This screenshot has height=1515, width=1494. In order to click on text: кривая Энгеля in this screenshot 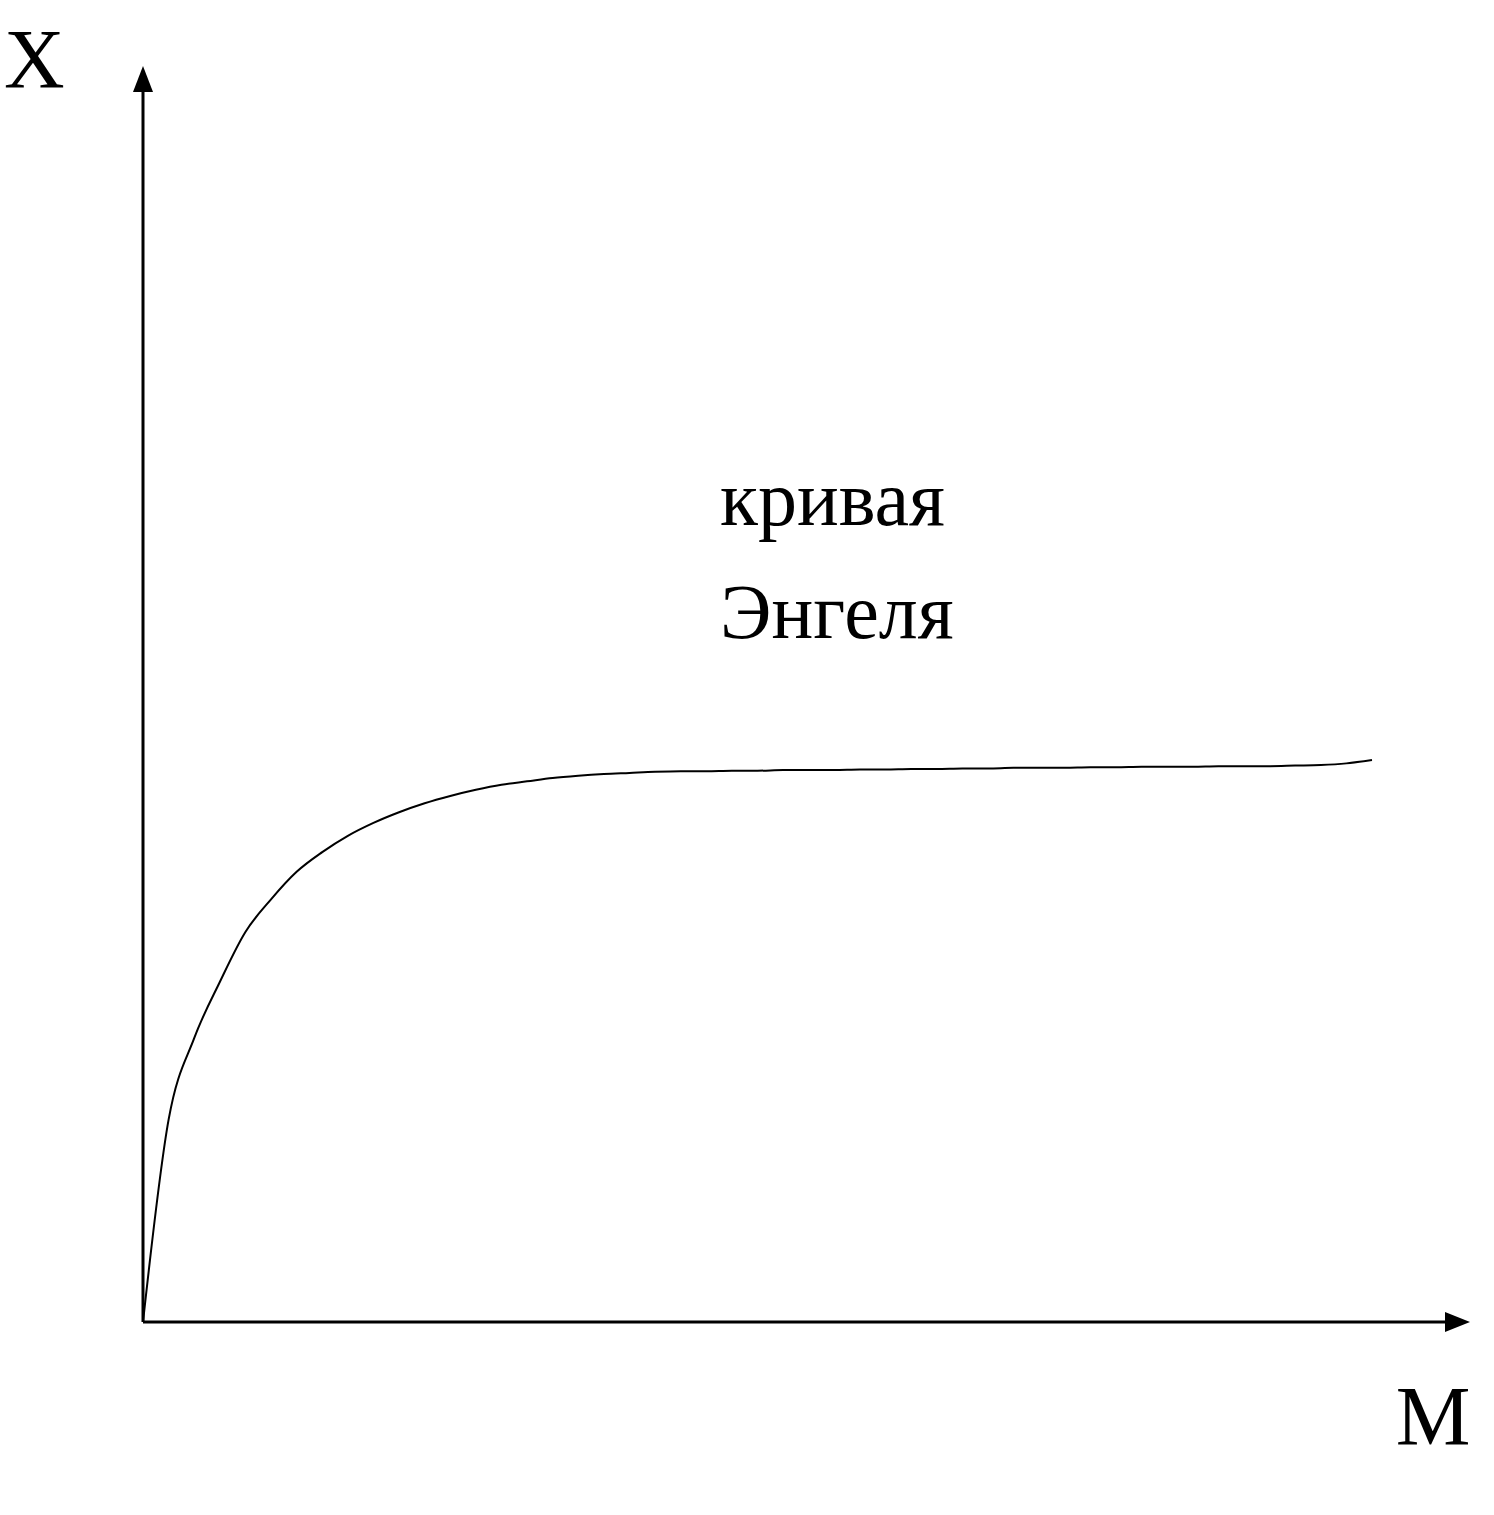, I will do `click(837, 555)`.